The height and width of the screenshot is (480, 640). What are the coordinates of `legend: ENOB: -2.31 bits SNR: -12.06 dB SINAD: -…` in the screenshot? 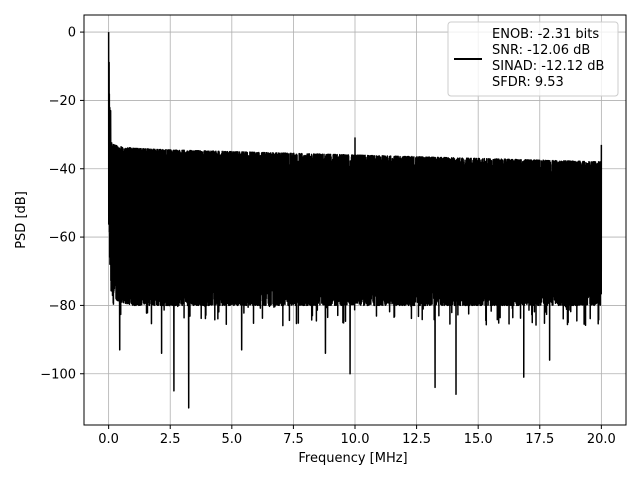 It's located at (533, 59).